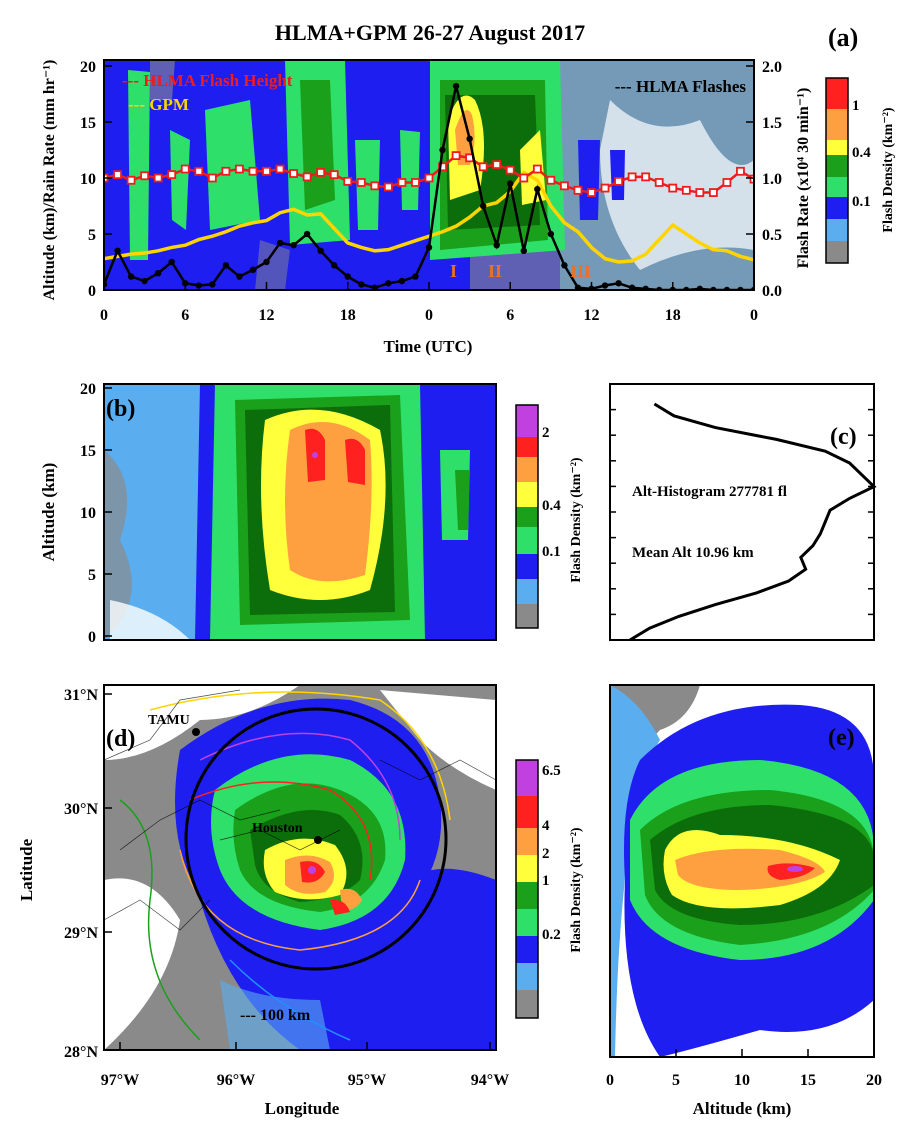  Describe the element at coordinates (367, 1080) in the screenshot. I see `d-xtick-95: 95°W` at that location.